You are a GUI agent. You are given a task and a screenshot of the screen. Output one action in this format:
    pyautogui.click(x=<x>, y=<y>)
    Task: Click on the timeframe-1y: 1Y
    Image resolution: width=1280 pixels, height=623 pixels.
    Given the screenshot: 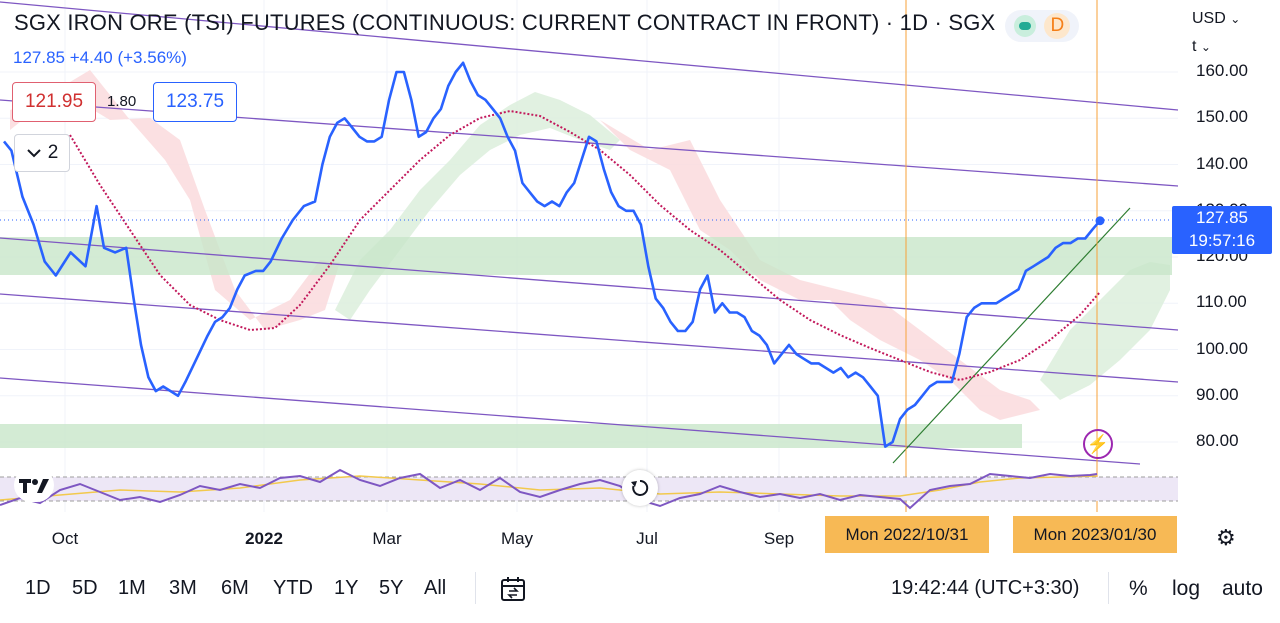 What is the action you would take?
    pyautogui.click(x=346, y=588)
    